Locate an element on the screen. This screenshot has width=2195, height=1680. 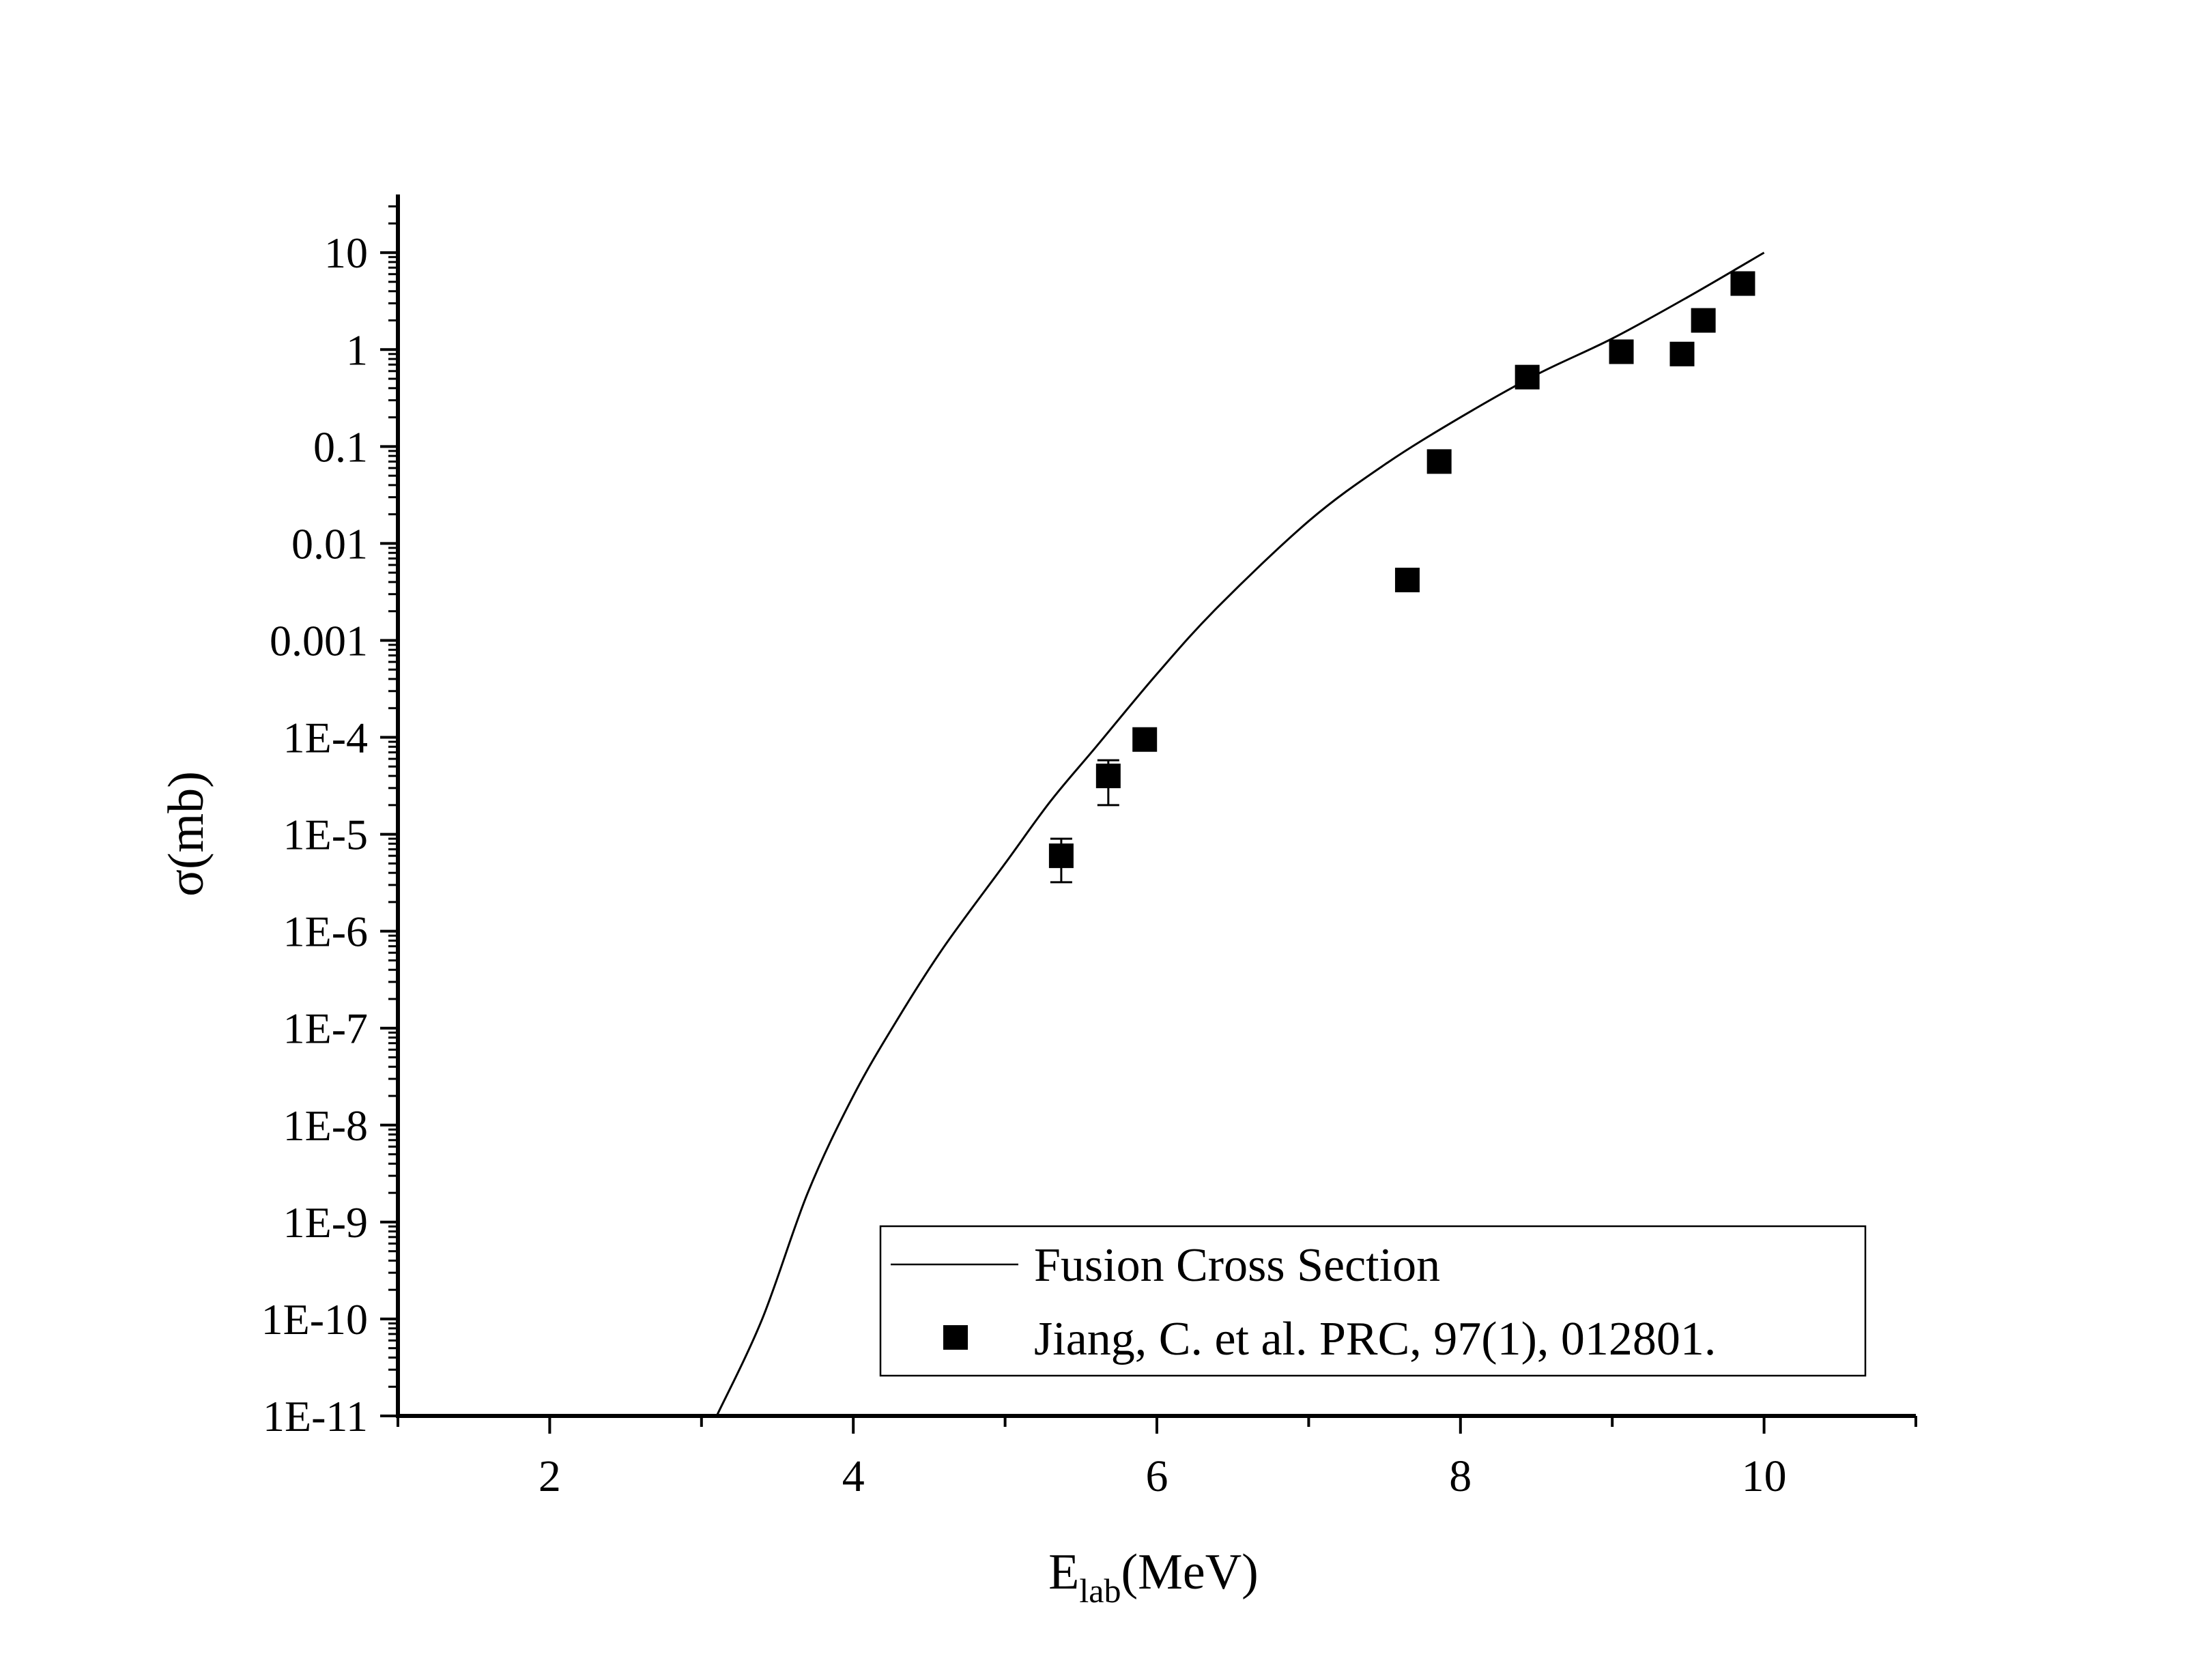
y-tick-label: 1E-4 is located at coordinates (325, 738).